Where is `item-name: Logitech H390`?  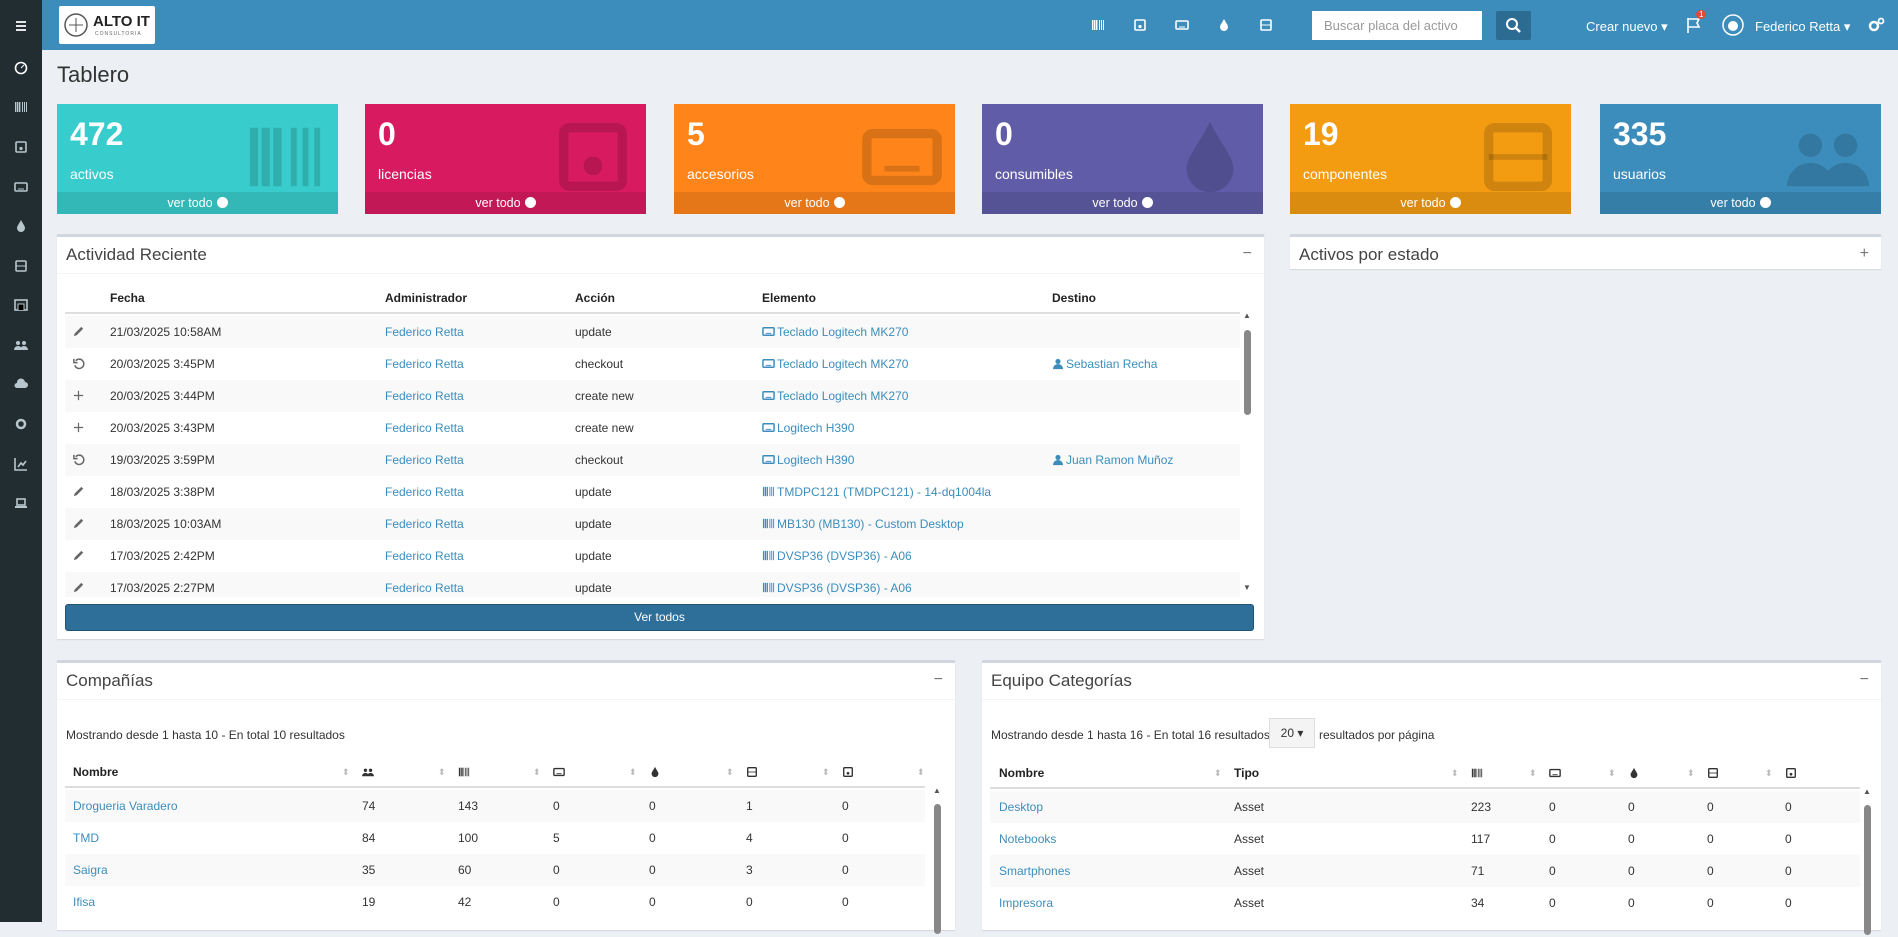 item-name: Logitech H390 is located at coordinates (816, 460).